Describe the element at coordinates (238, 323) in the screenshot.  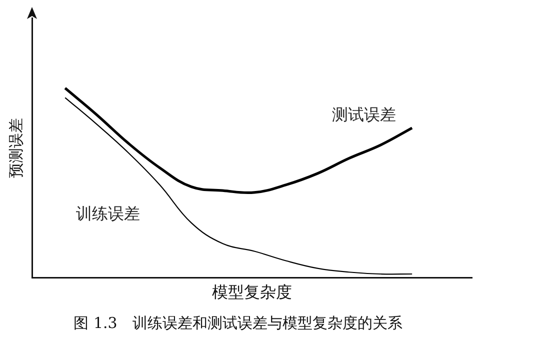
I see `text: 图 1.3 训练误差和测试误差与模型复杂度的关系` at that location.